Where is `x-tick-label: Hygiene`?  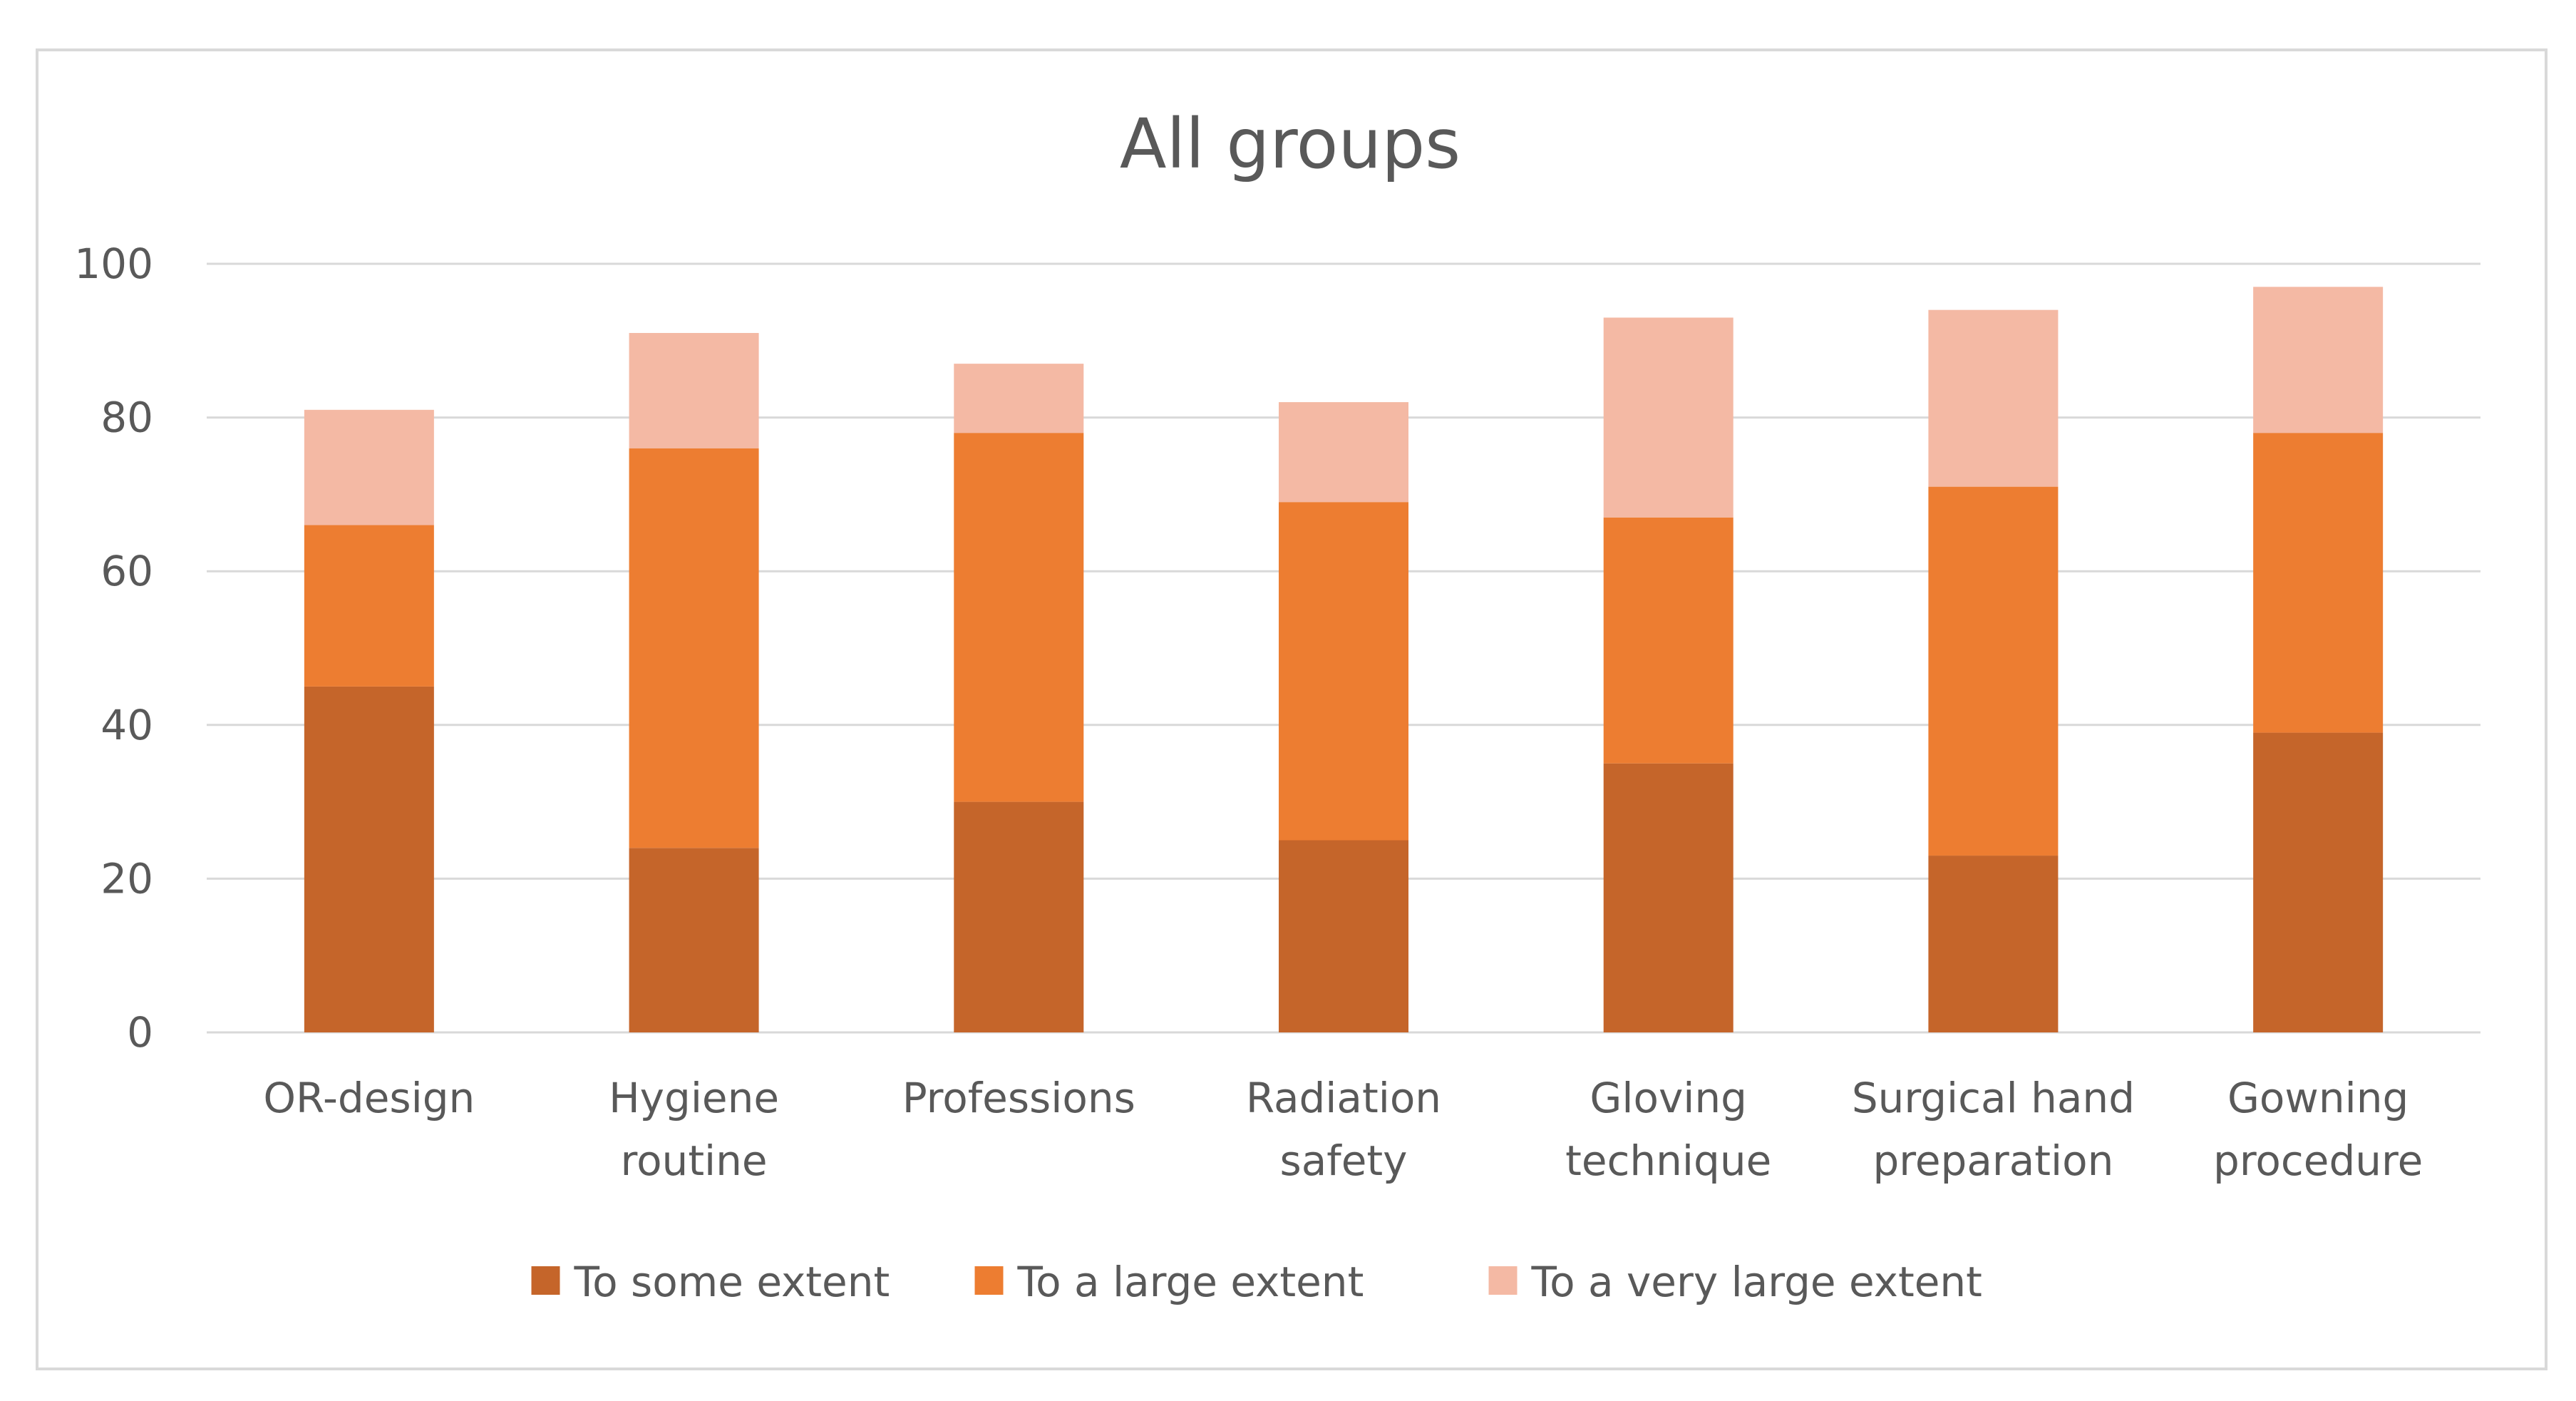 x-tick-label: Hygiene is located at coordinates (694, 1098).